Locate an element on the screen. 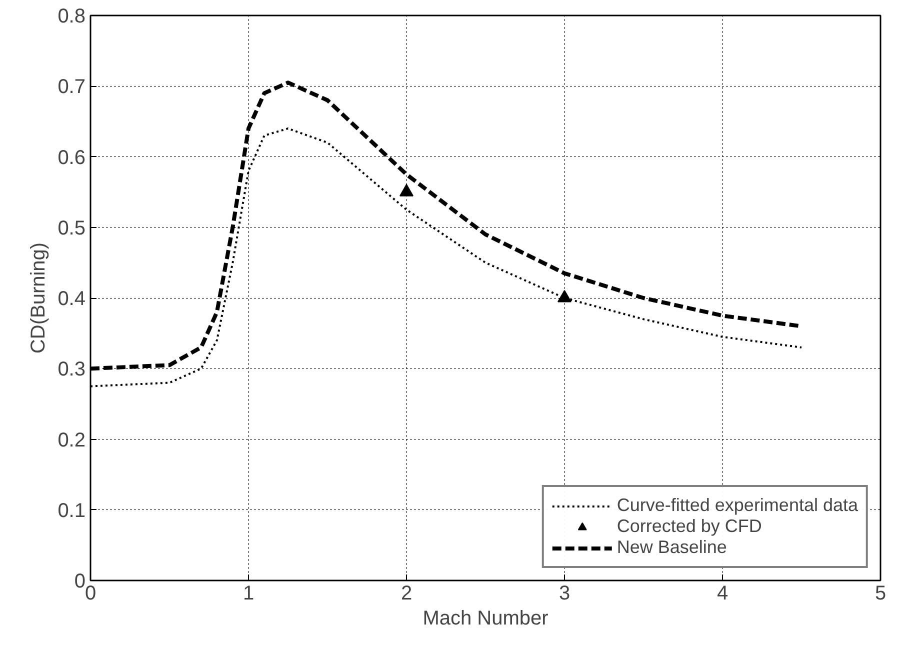 The width and height of the screenshot is (909, 655). x-tick-label: 5 is located at coordinates (880, 593).